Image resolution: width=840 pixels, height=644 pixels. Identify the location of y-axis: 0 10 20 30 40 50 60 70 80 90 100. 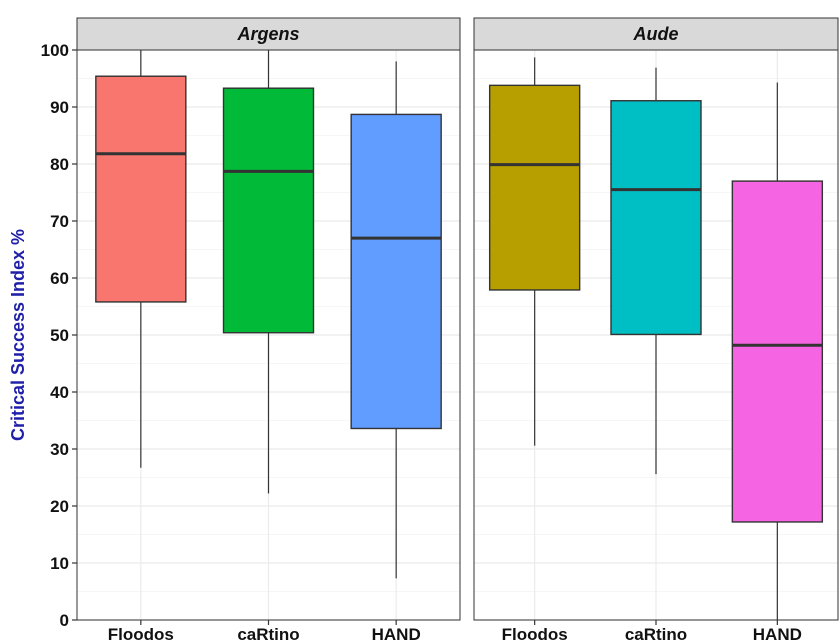
(59, 335).